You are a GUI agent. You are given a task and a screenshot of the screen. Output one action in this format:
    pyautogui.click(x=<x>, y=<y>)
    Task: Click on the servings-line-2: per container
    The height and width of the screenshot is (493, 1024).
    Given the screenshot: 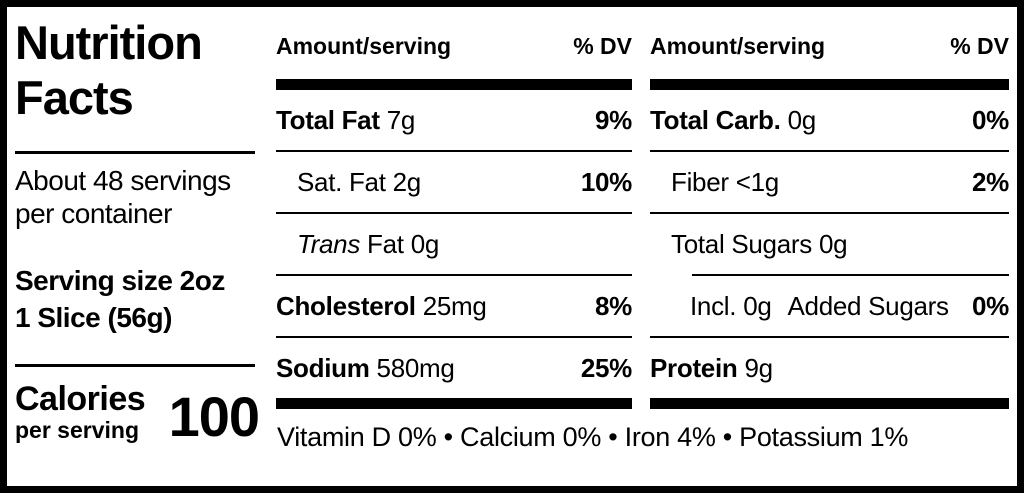 What is the action you would take?
    pyautogui.click(x=93, y=213)
    